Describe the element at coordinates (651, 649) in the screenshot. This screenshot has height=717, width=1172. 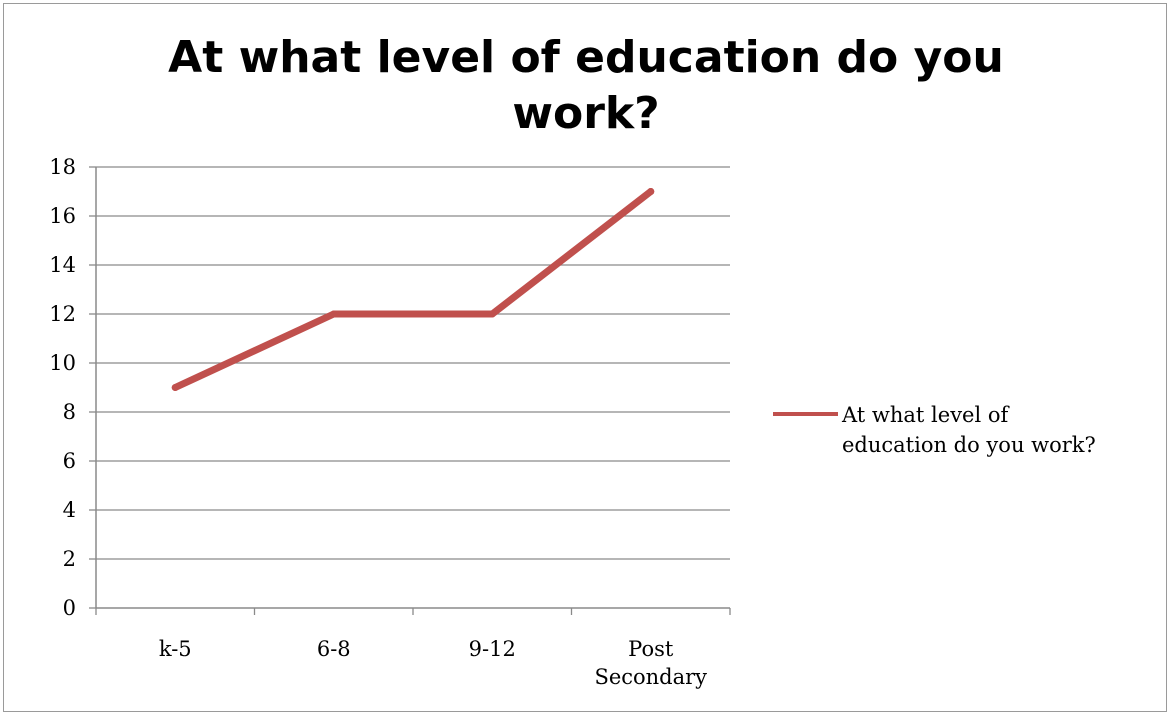
I see `x-tick-label: Post` at that location.